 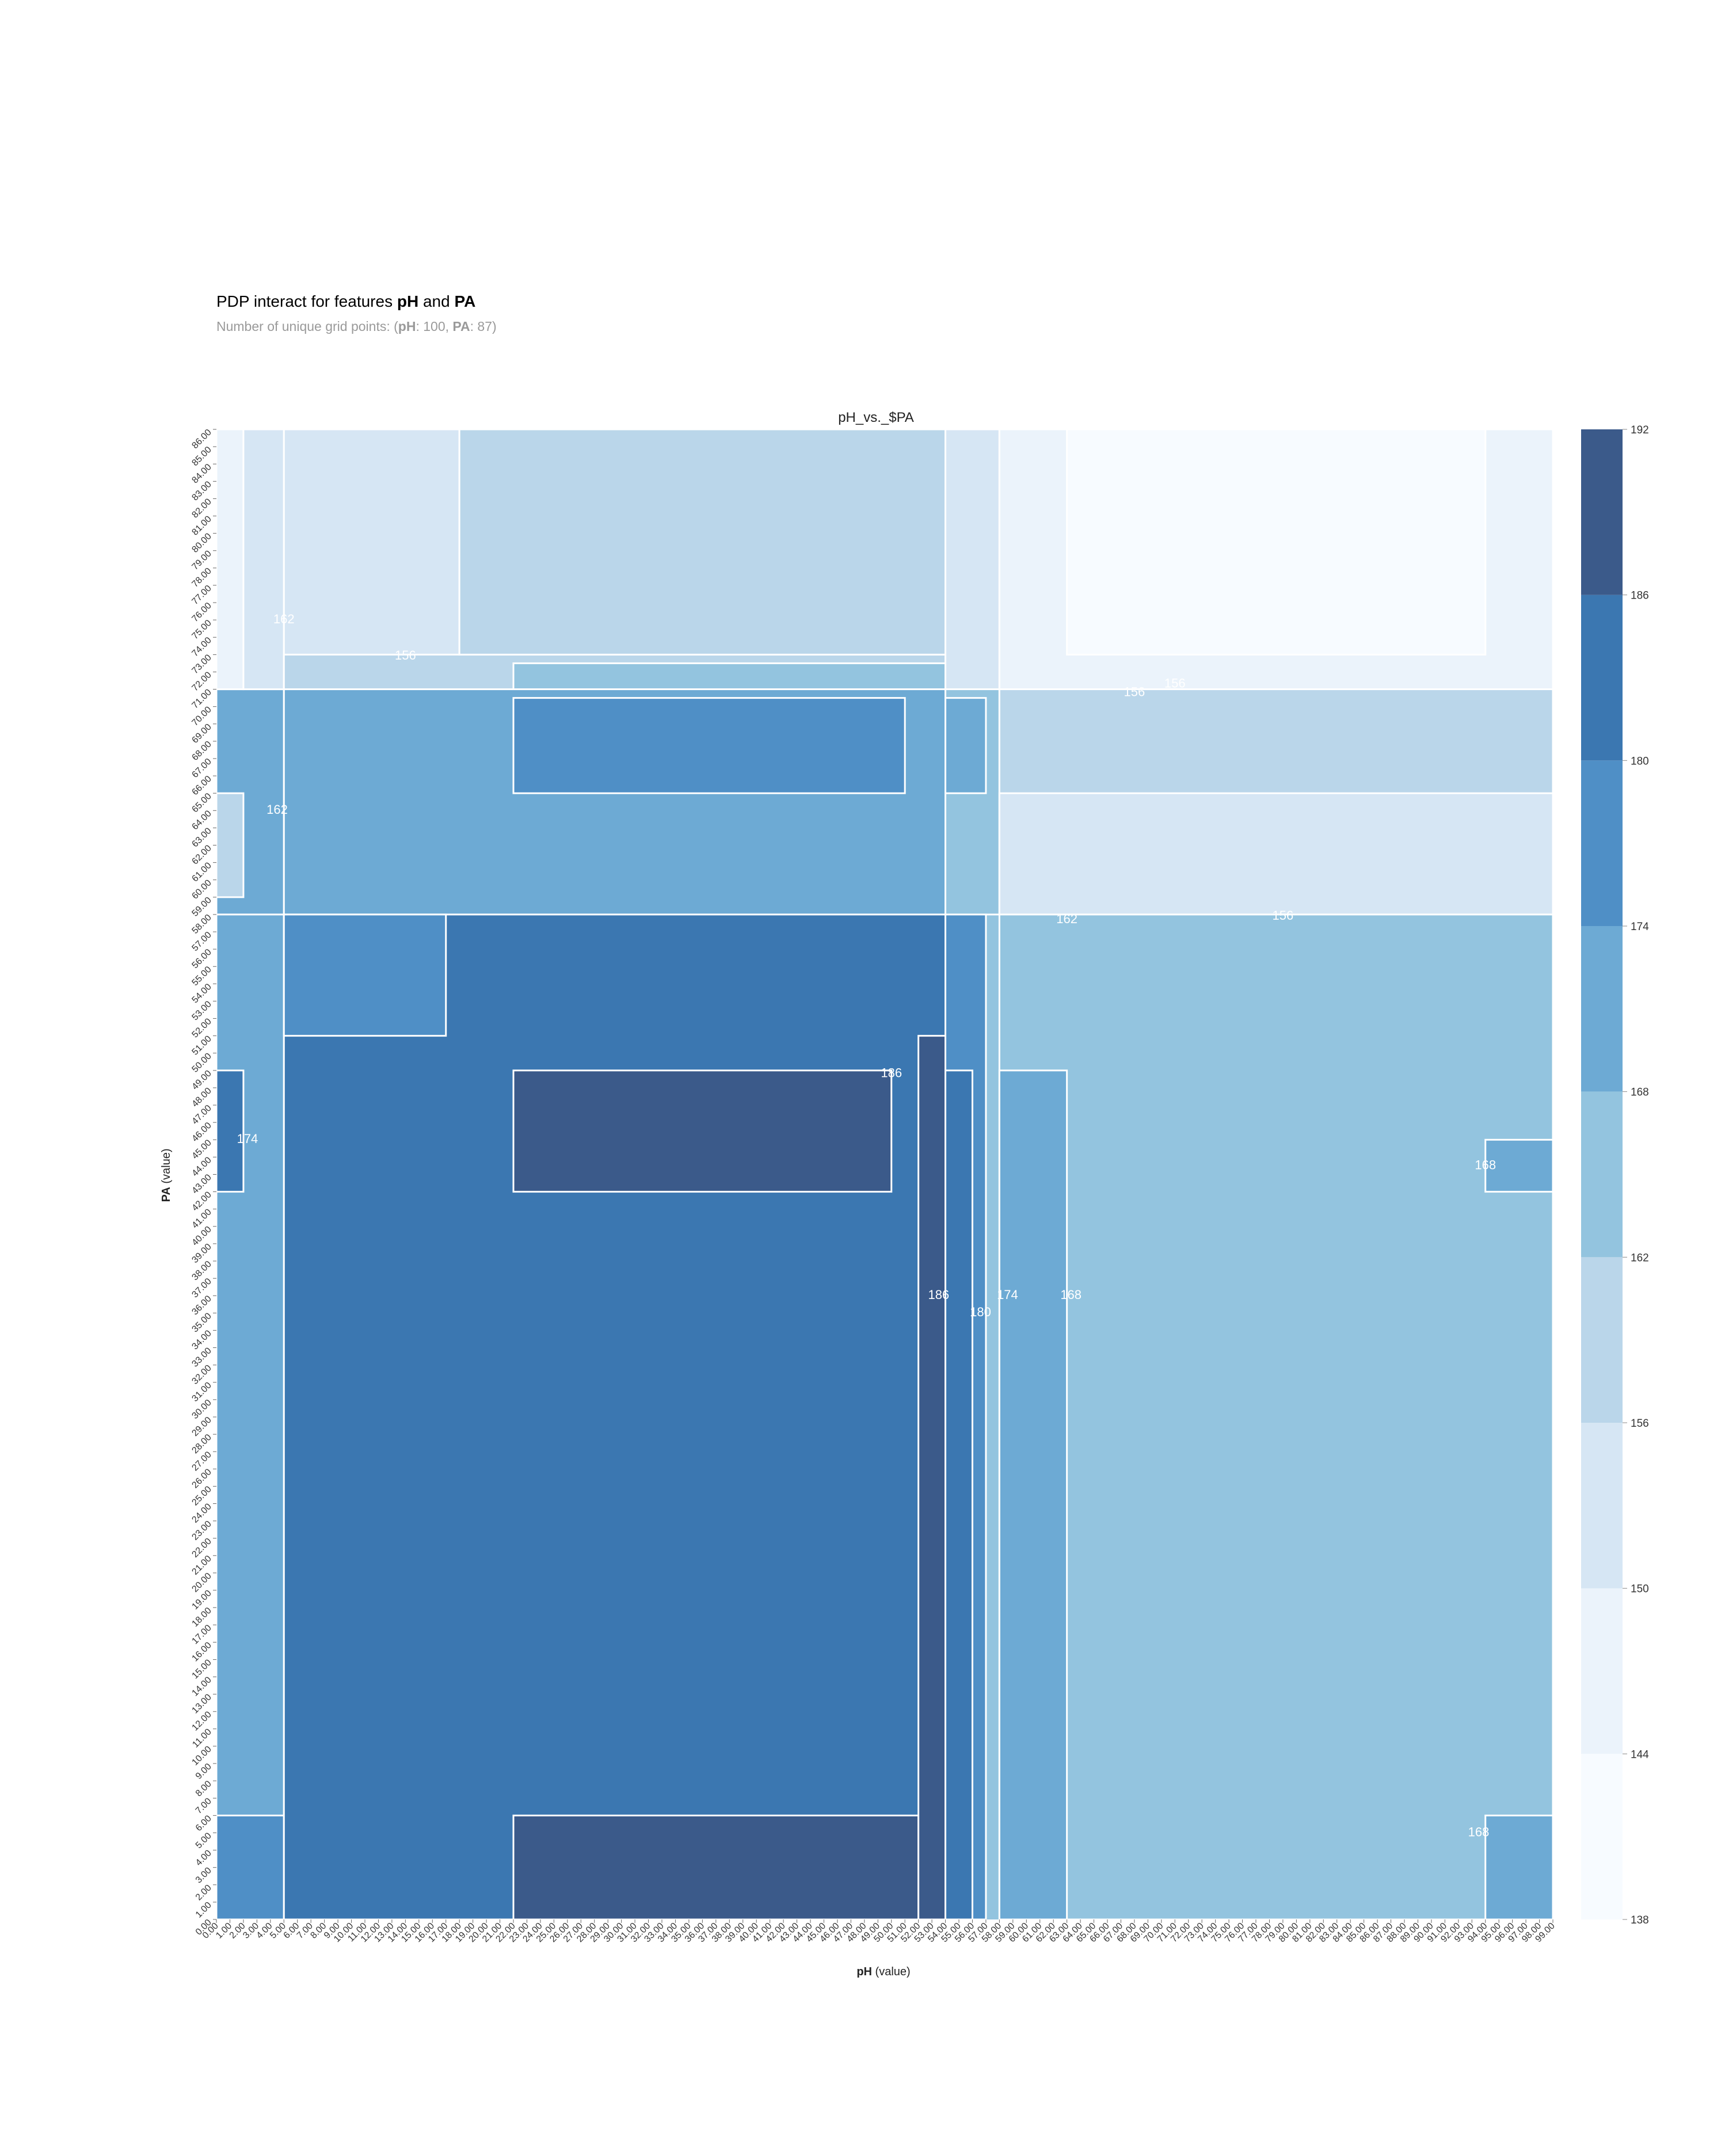 What do you see at coordinates (201, 664) in the screenshot?
I see `y-tick-label: 73.00` at bounding box center [201, 664].